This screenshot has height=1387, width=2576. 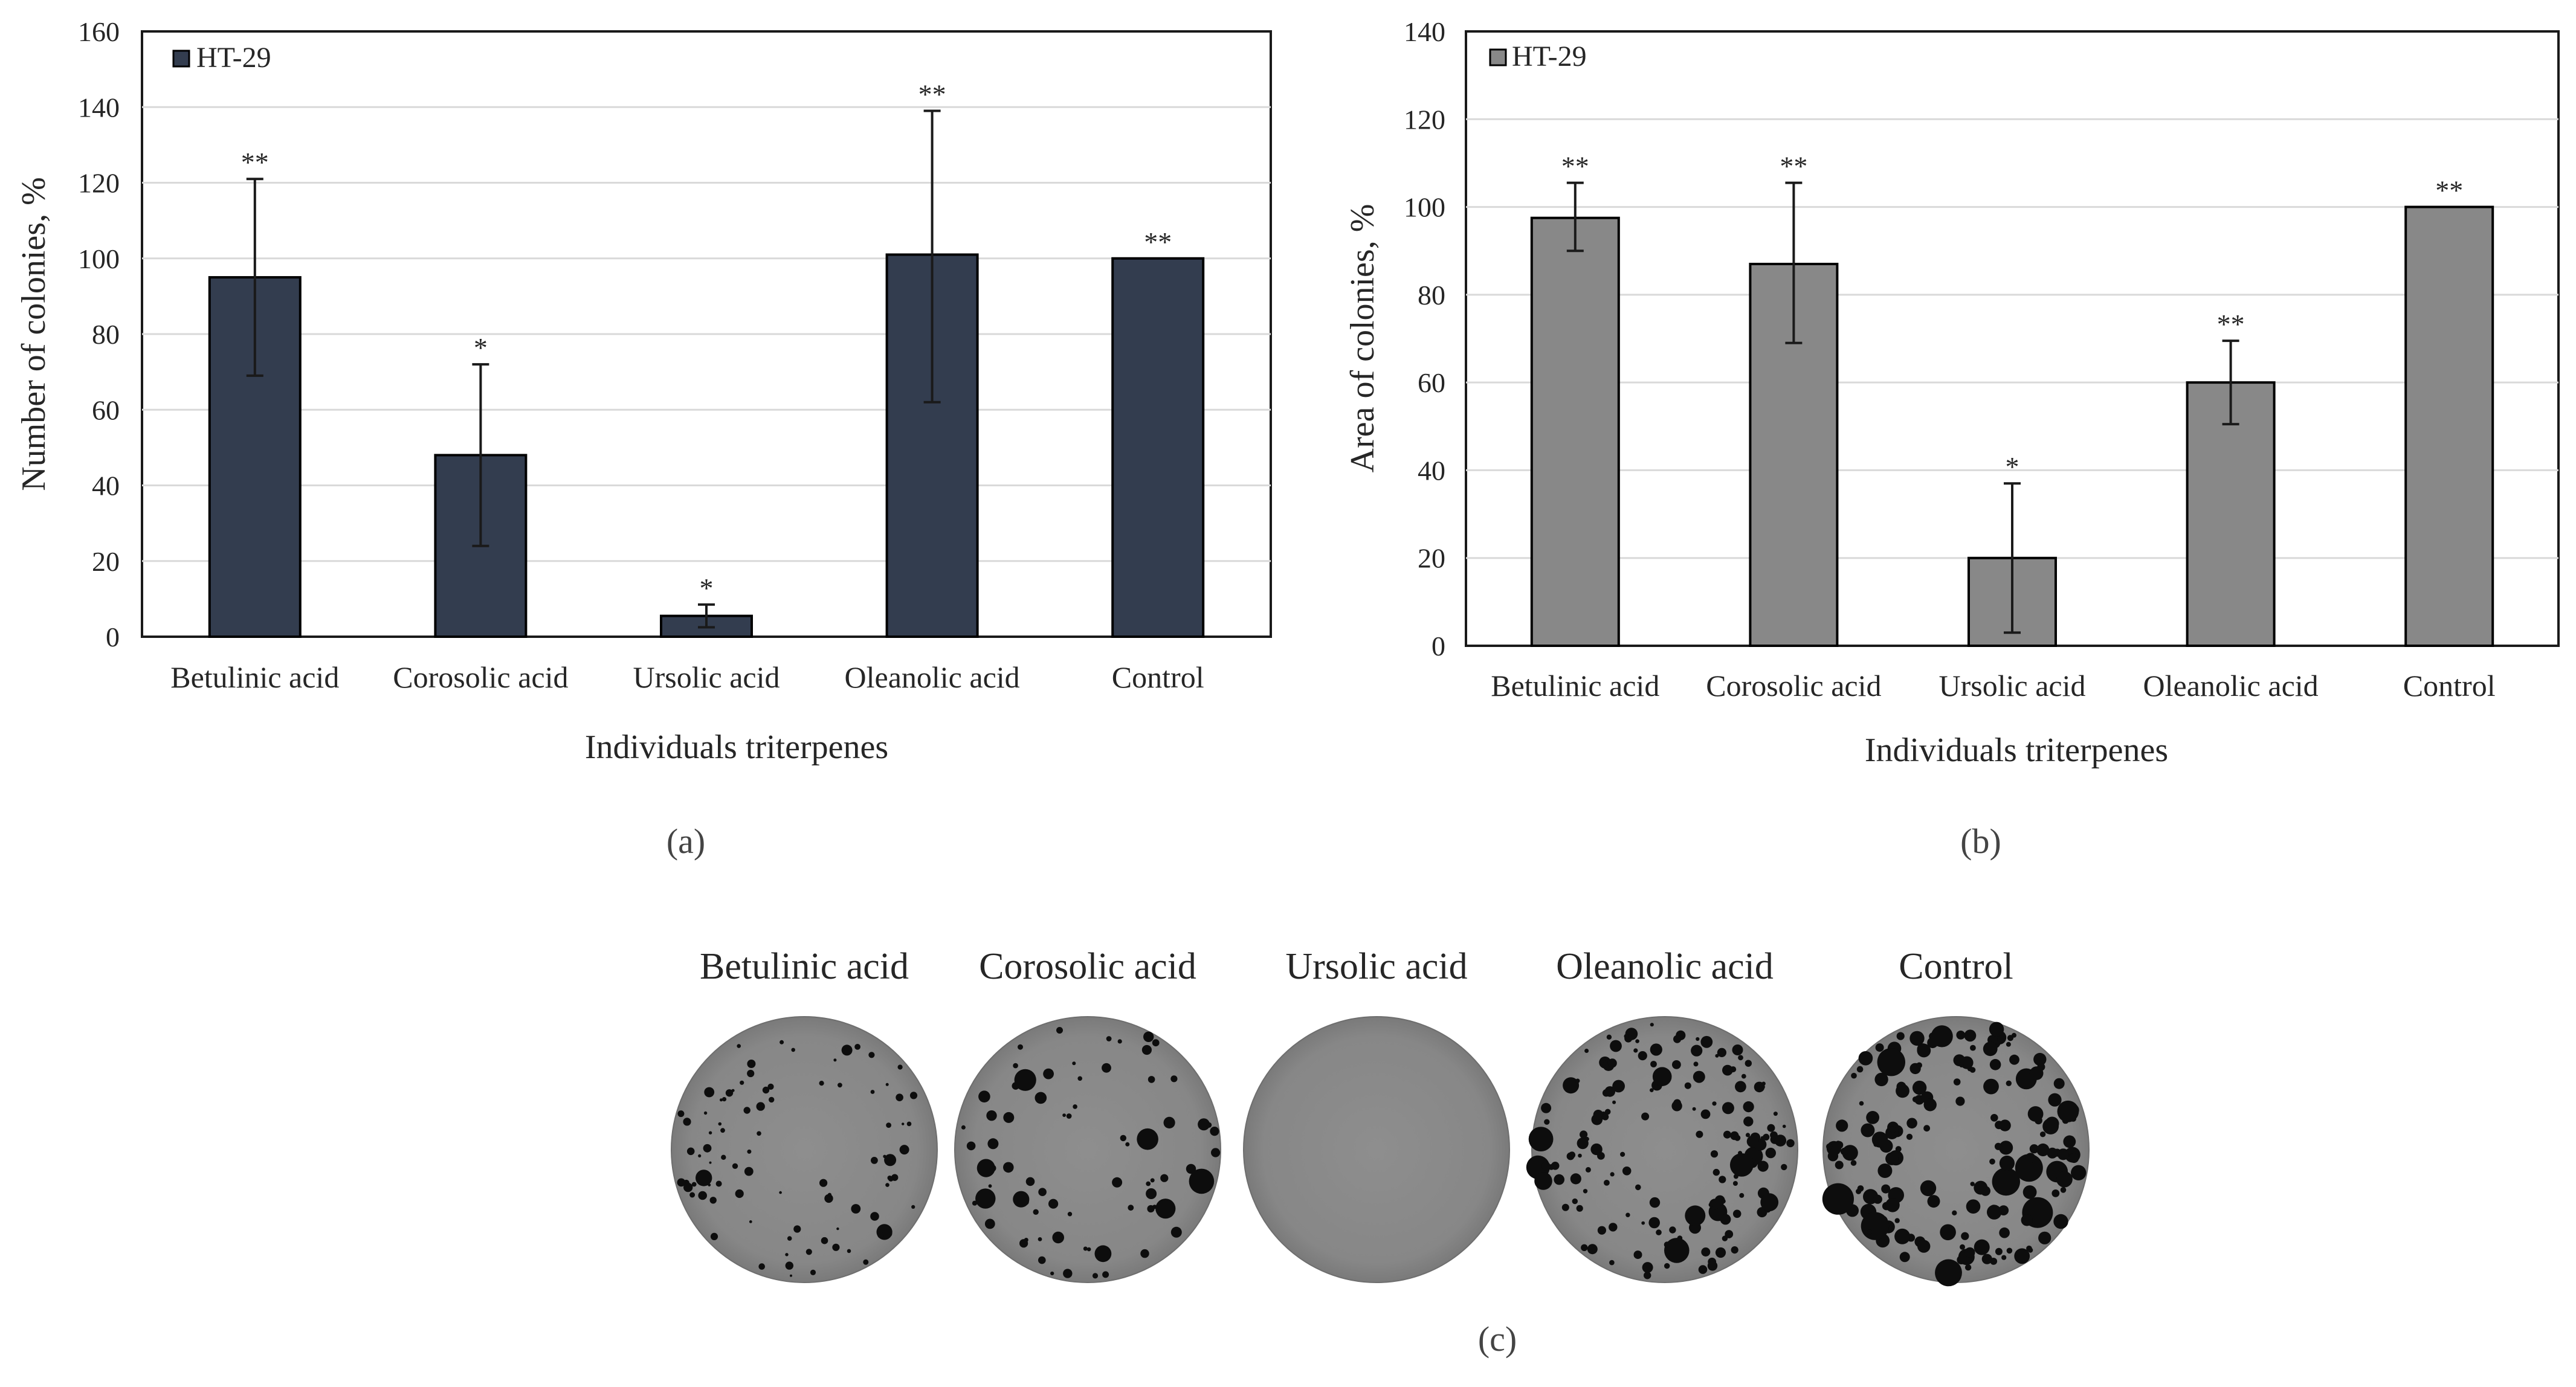 I want to click on petri-dish, so click(x=1376, y=1149).